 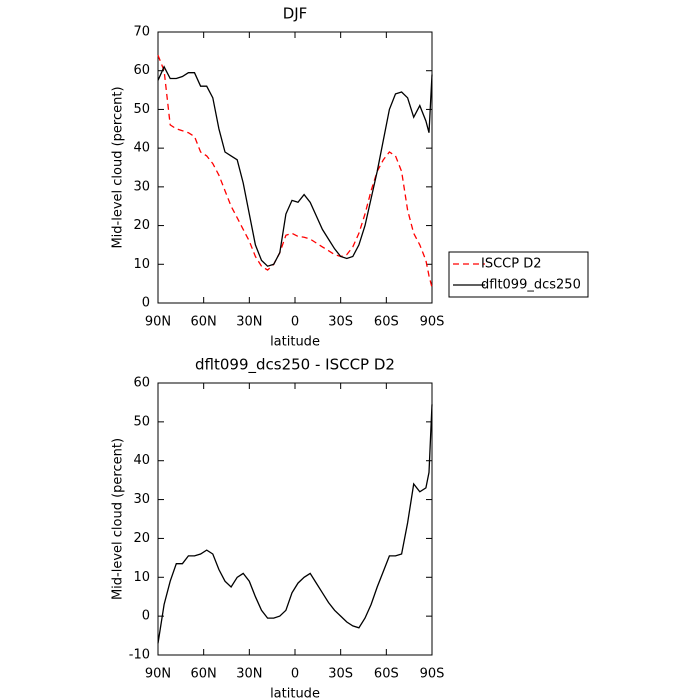 What do you see at coordinates (531, 285) in the screenshot?
I see `legend-label: dflt099_dcs250` at bounding box center [531, 285].